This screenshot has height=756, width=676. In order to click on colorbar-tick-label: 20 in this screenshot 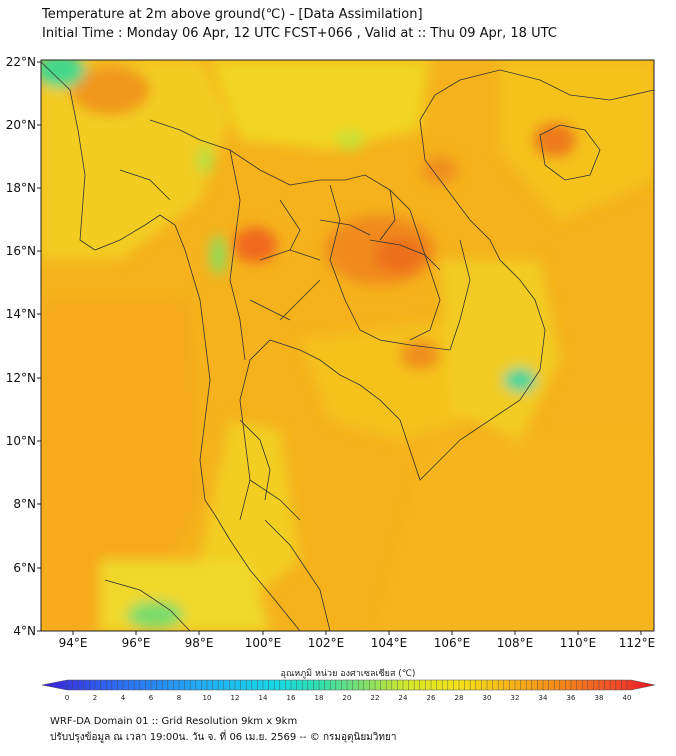, I will do `click(347, 698)`.